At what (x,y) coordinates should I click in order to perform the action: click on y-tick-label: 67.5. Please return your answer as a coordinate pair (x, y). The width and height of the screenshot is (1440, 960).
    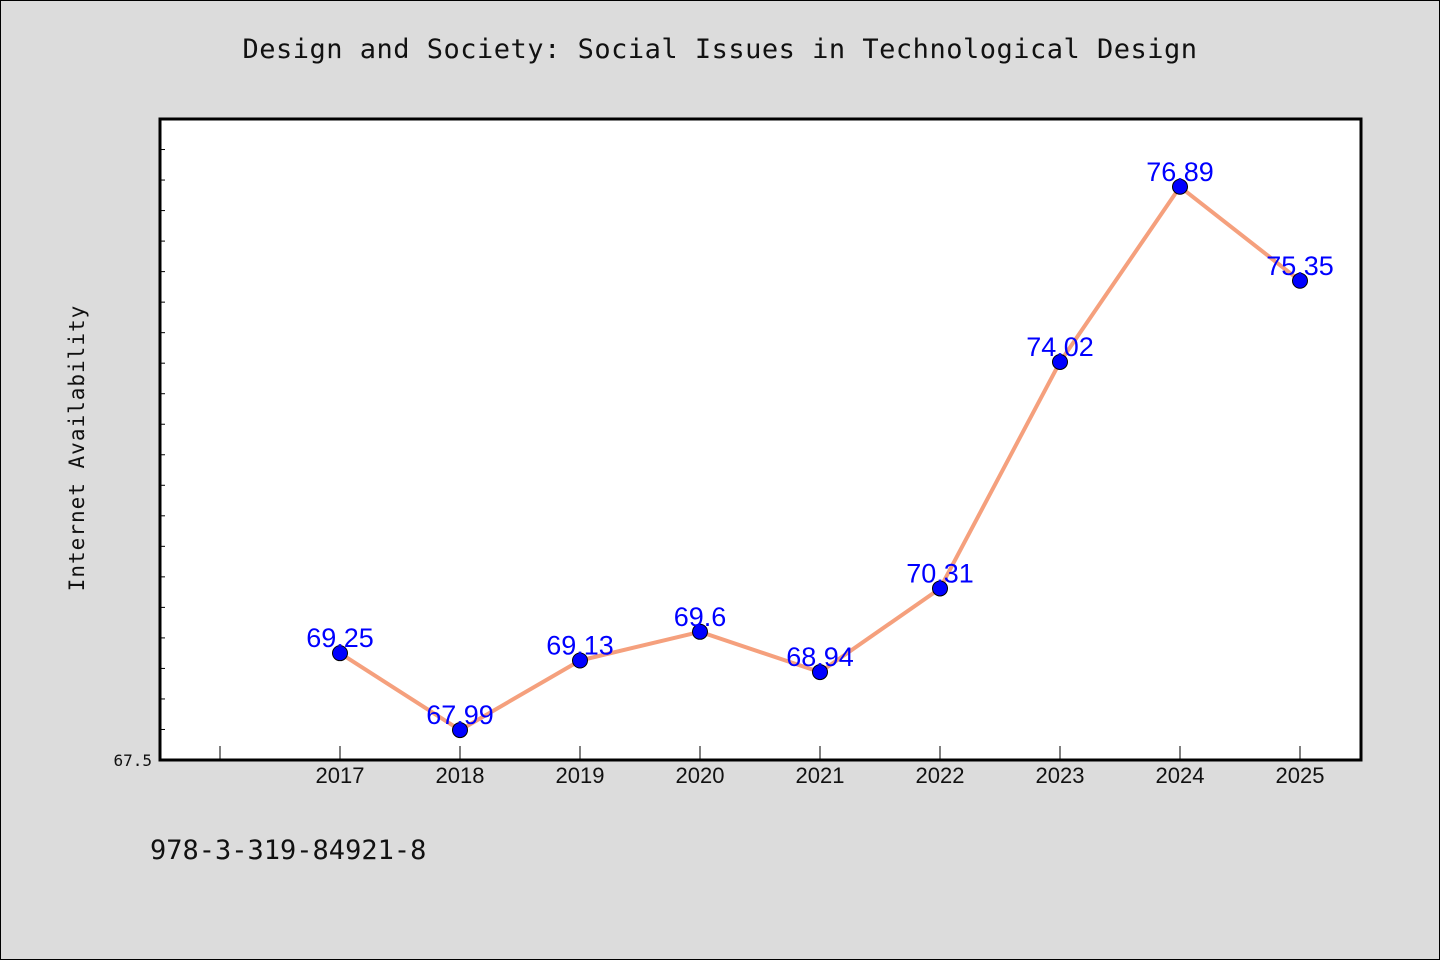
    Looking at the image, I should click on (132, 760).